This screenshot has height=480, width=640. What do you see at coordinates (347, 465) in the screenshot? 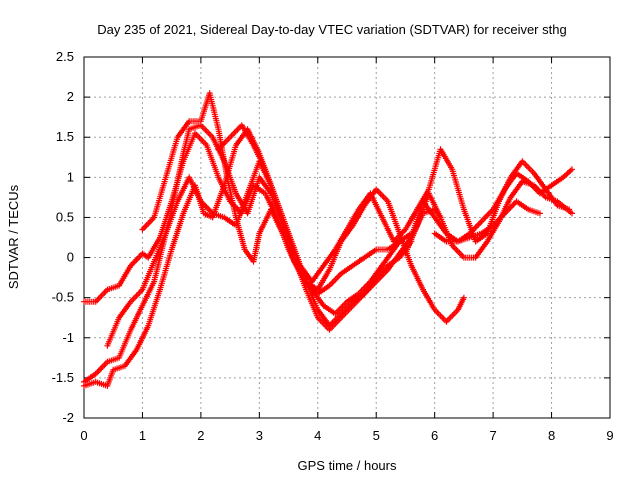
I see `x-axis-label: GPS time / hours` at bounding box center [347, 465].